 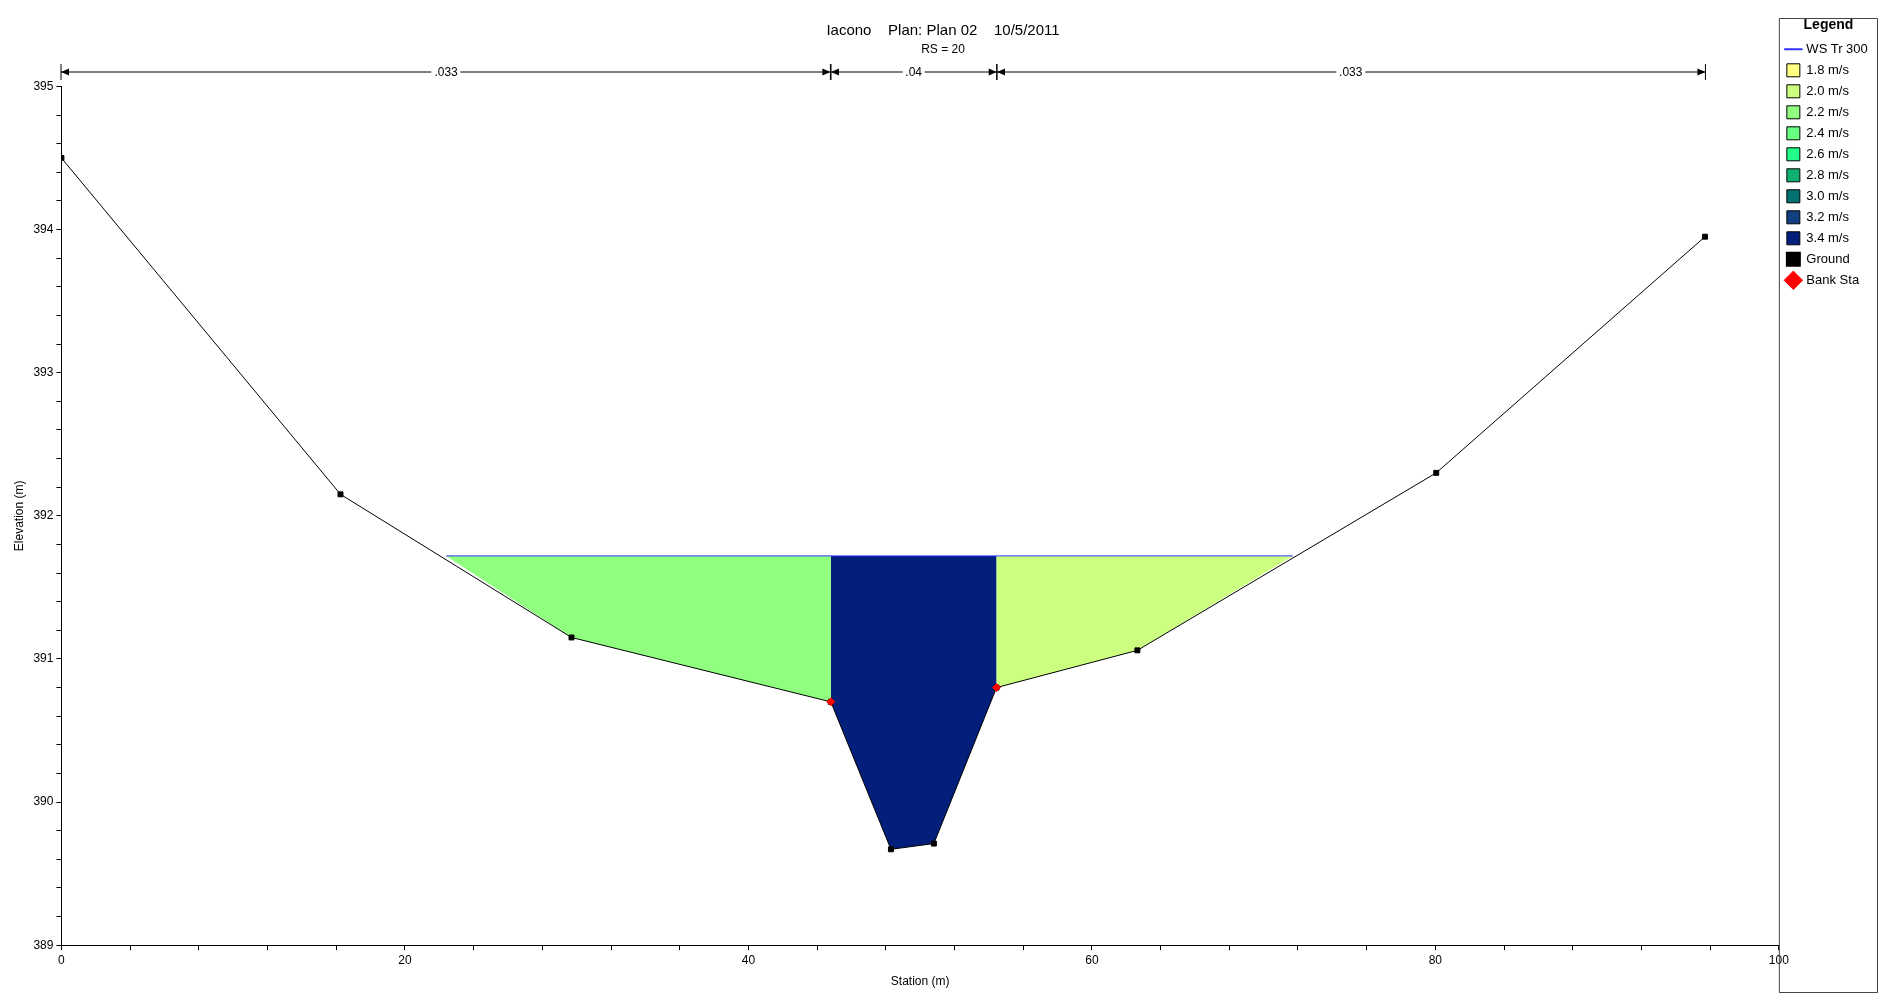 I want to click on x-tick-label: 0, so click(x=62, y=959).